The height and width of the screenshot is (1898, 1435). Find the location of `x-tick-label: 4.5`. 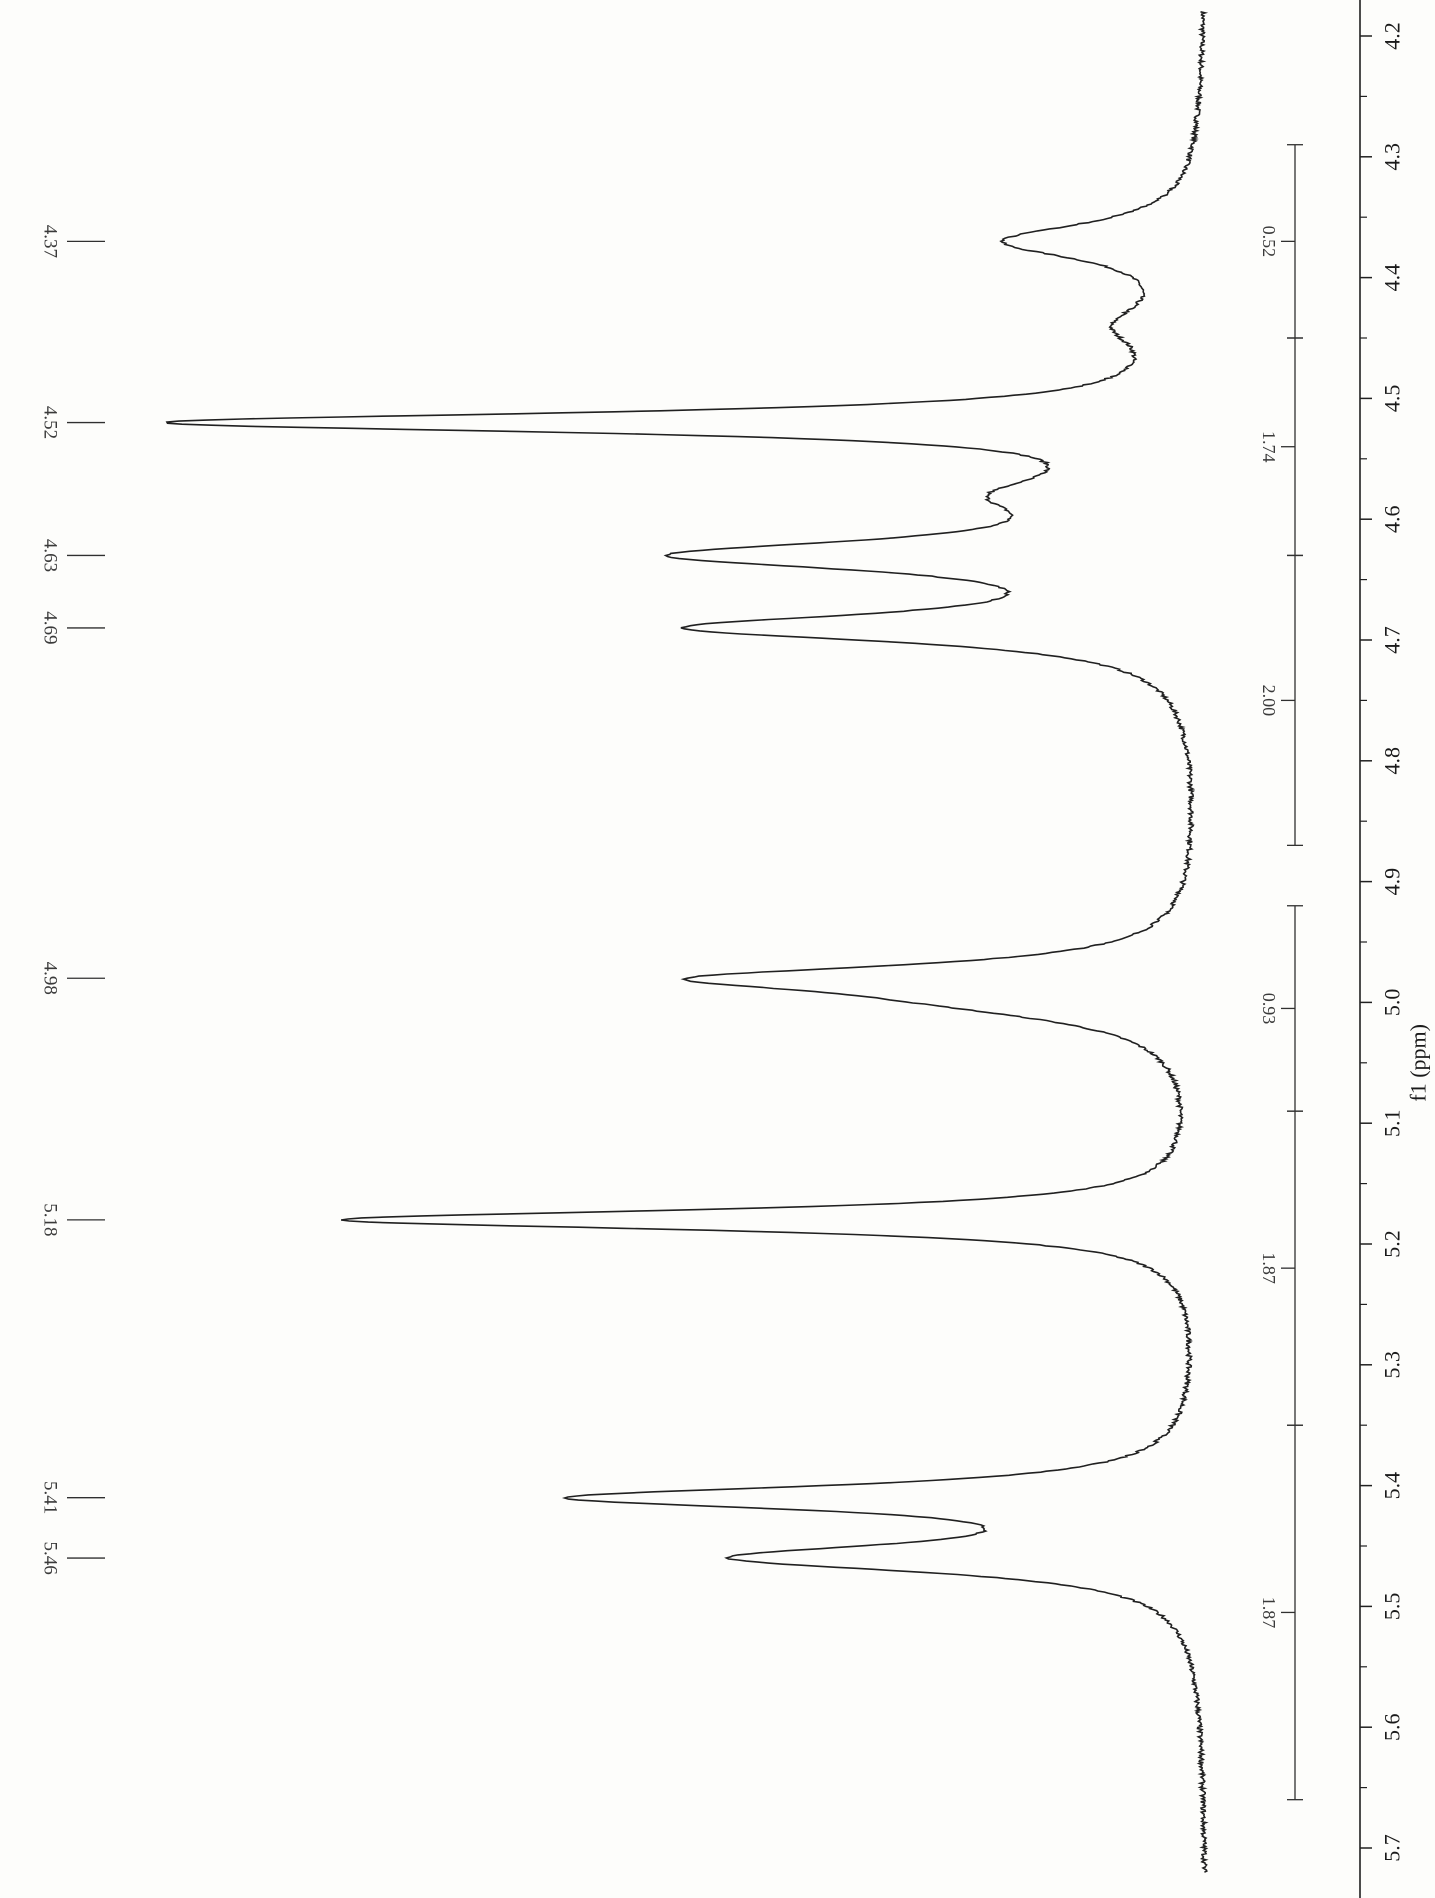

x-tick-label: 4.5 is located at coordinates (1392, 399).